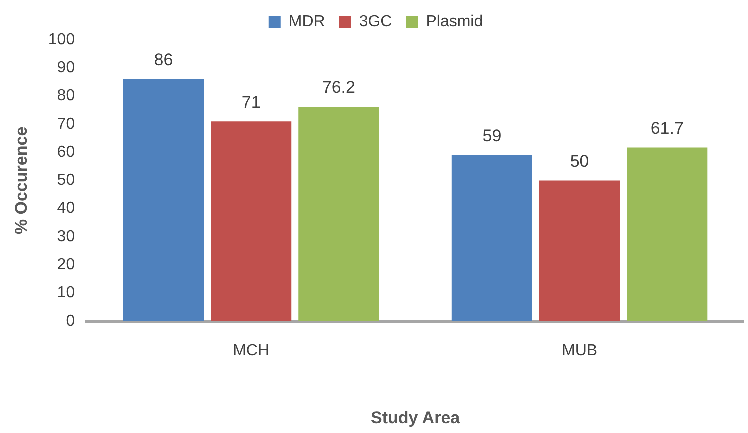 Image resolution: width=748 pixels, height=433 pixels. Describe the element at coordinates (492, 136) in the screenshot. I see `data-label: 59` at that location.